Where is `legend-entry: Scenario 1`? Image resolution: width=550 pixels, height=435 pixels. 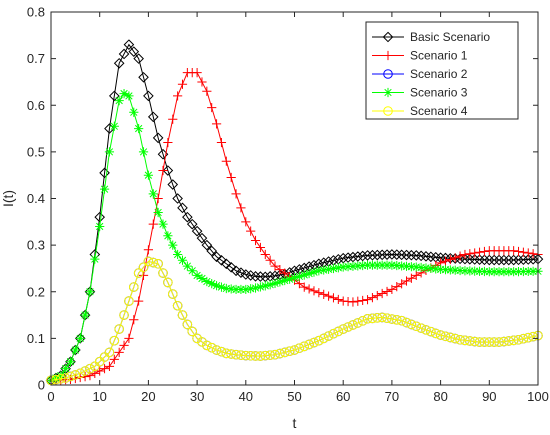
legend-entry: Scenario 1 is located at coordinates (420, 56).